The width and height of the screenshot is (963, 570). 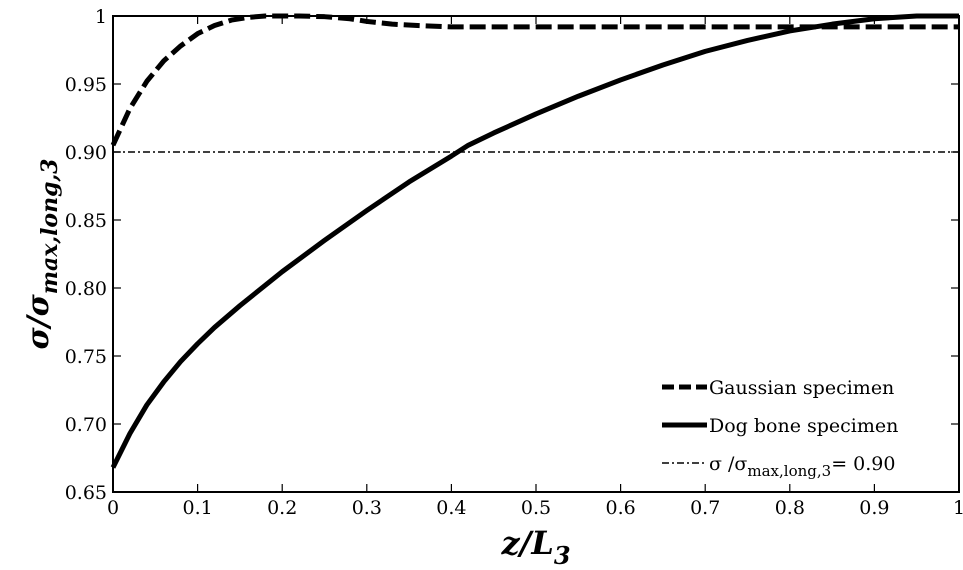 I want to click on x-tick-label: 0.8, so click(x=790, y=508).